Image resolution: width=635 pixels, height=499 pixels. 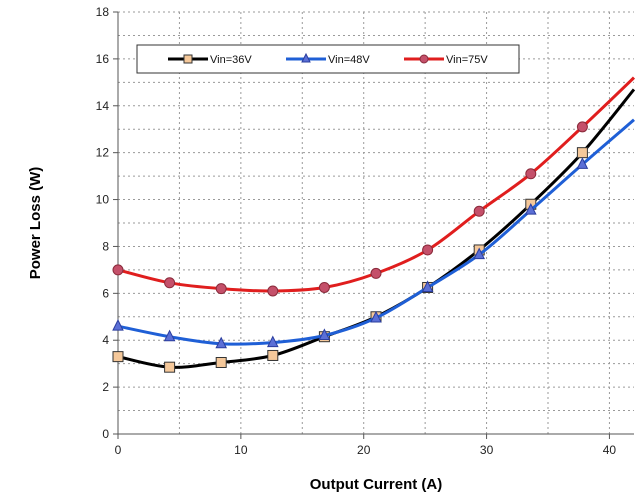 What do you see at coordinates (487, 450) in the screenshot?
I see `x-tick-label: 30` at bounding box center [487, 450].